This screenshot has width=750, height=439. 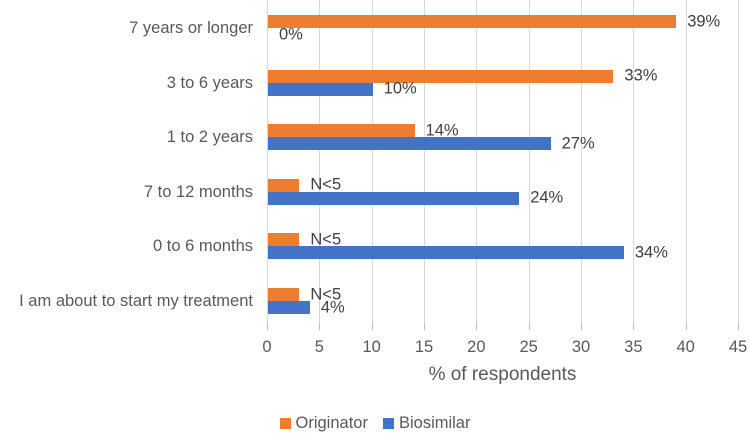 What do you see at coordinates (738, 347) in the screenshot?
I see `x-tick-label: 45` at bounding box center [738, 347].